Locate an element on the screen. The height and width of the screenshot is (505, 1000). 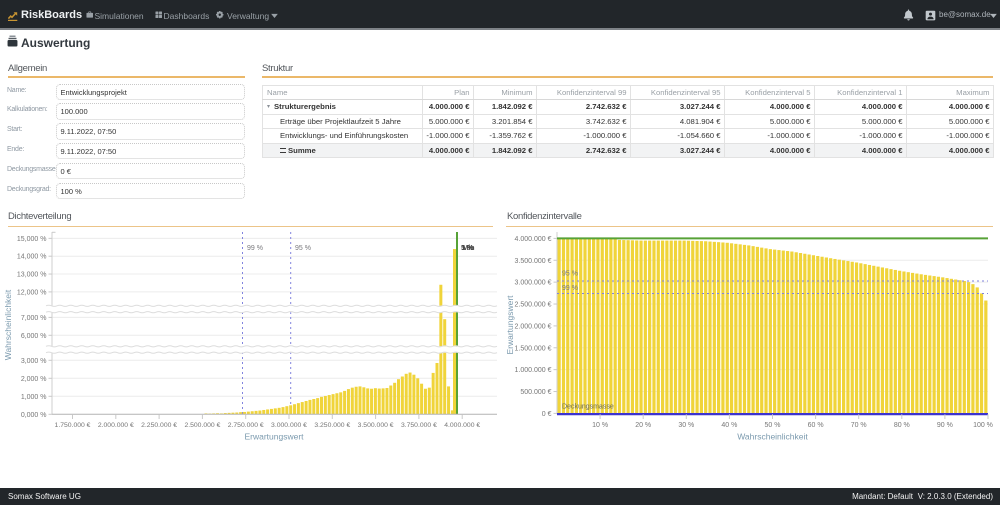
svg-text: 1 % is located at coordinates (468, 248).